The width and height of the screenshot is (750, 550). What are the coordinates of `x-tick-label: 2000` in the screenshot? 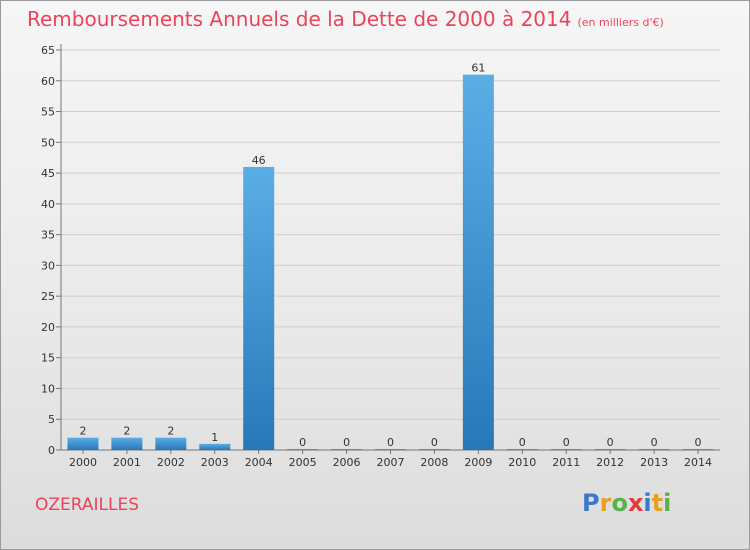 It's located at (83, 462).